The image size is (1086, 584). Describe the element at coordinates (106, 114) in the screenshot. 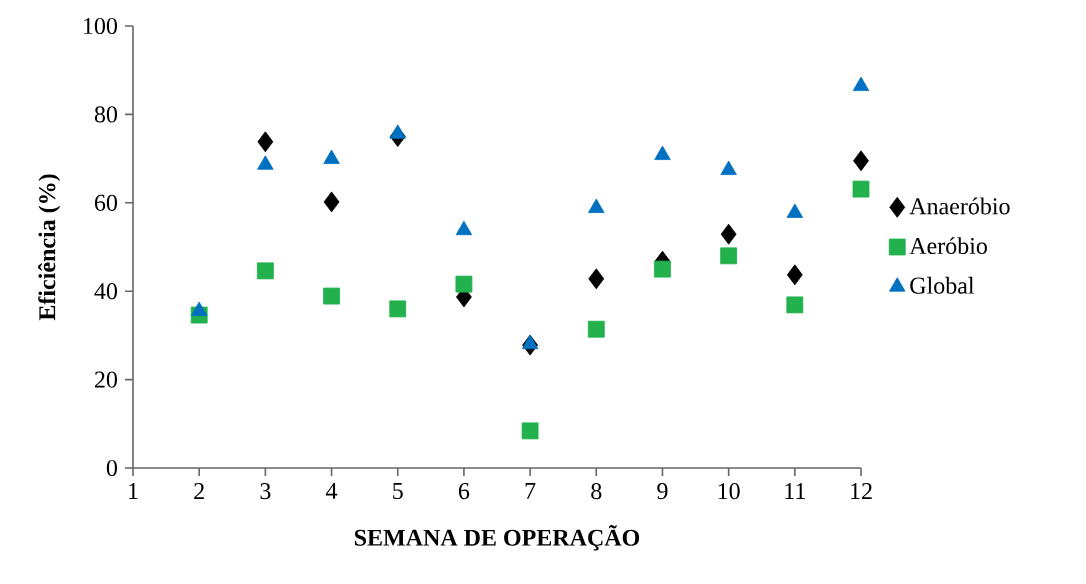

I see `y-tick-label: 80` at that location.